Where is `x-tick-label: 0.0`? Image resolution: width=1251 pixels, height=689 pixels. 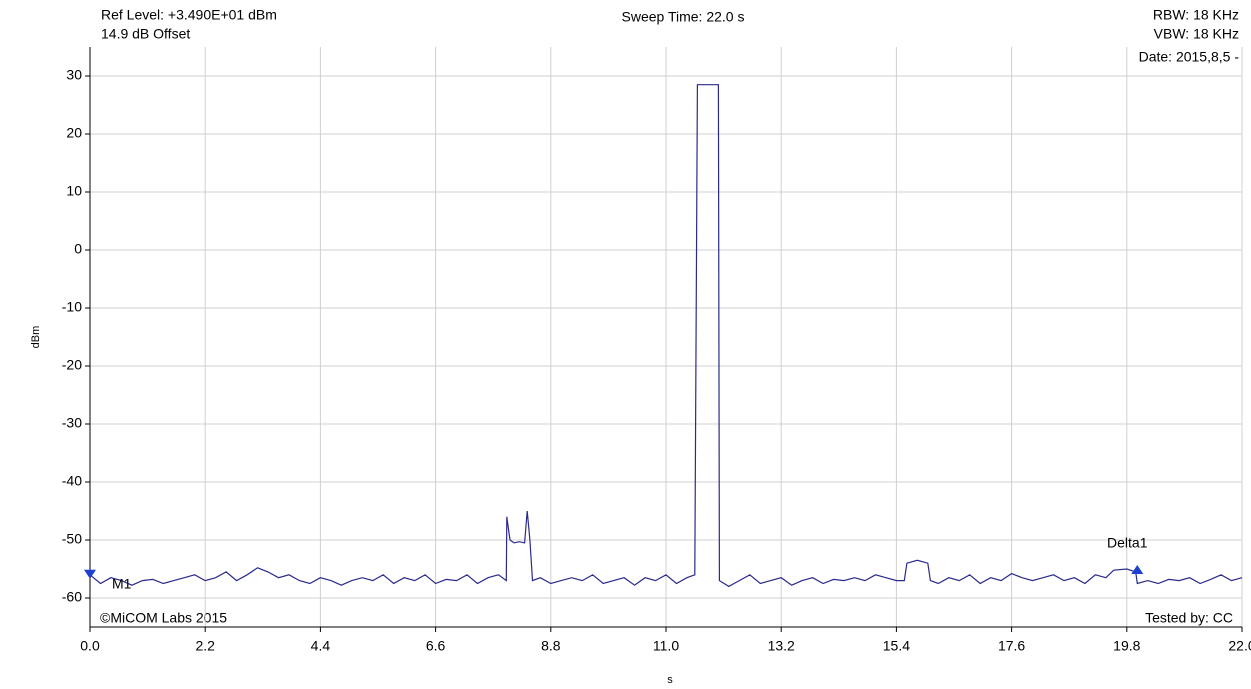
x-tick-label: 0.0 is located at coordinates (90, 646).